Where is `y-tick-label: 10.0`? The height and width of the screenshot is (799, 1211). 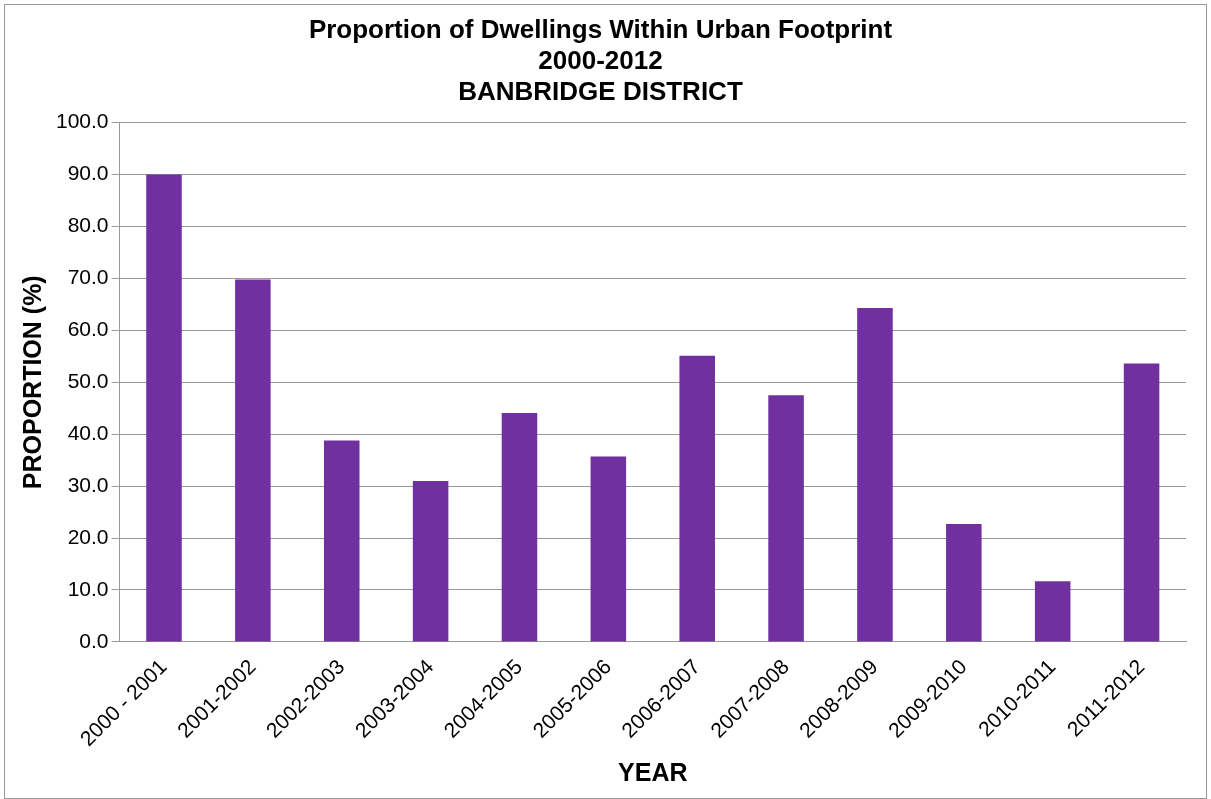 y-tick-label: 10.0 is located at coordinates (88, 588).